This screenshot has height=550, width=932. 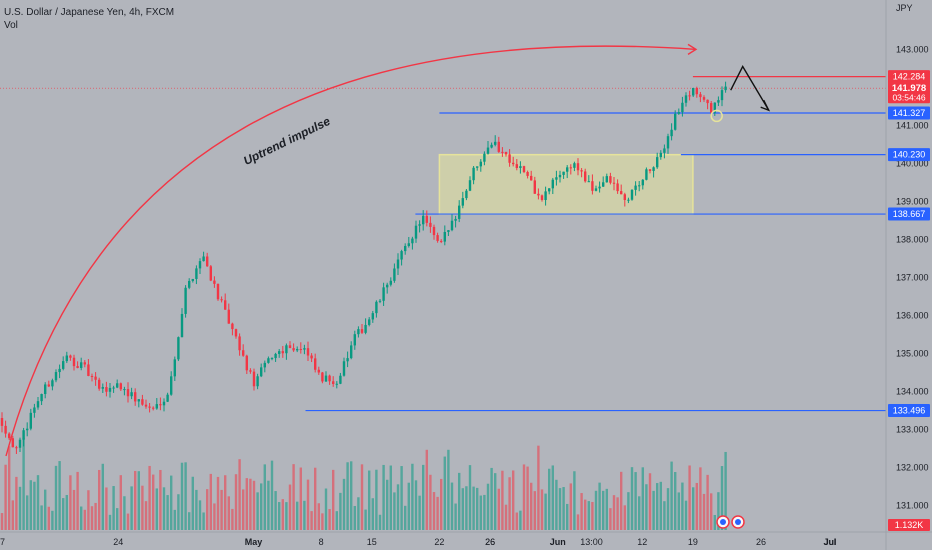 I want to click on uptrend-arrowhead, so click(x=692, y=49).